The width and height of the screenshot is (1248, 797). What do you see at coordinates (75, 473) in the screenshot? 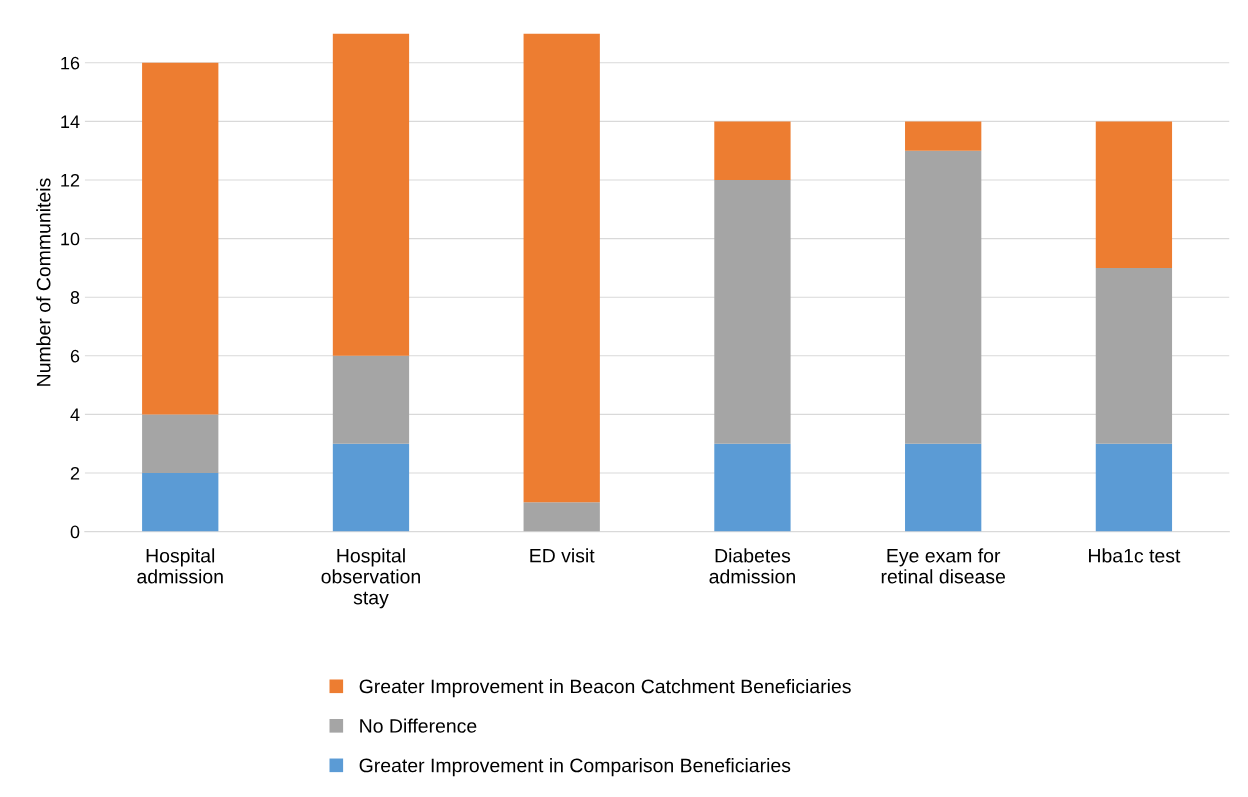
I see `y-tick-label: 2` at bounding box center [75, 473].